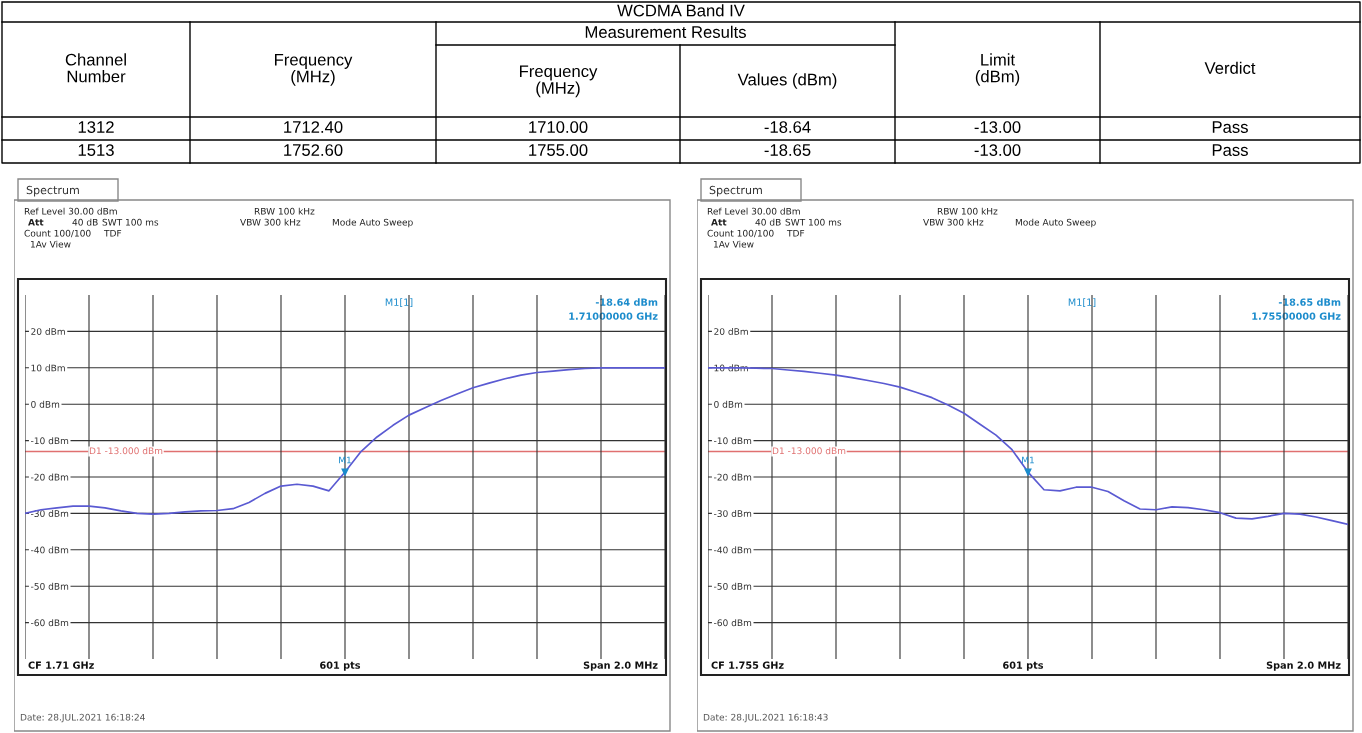 This screenshot has width=1362, height=733. I want to click on text: 1712.40, so click(313, 127).